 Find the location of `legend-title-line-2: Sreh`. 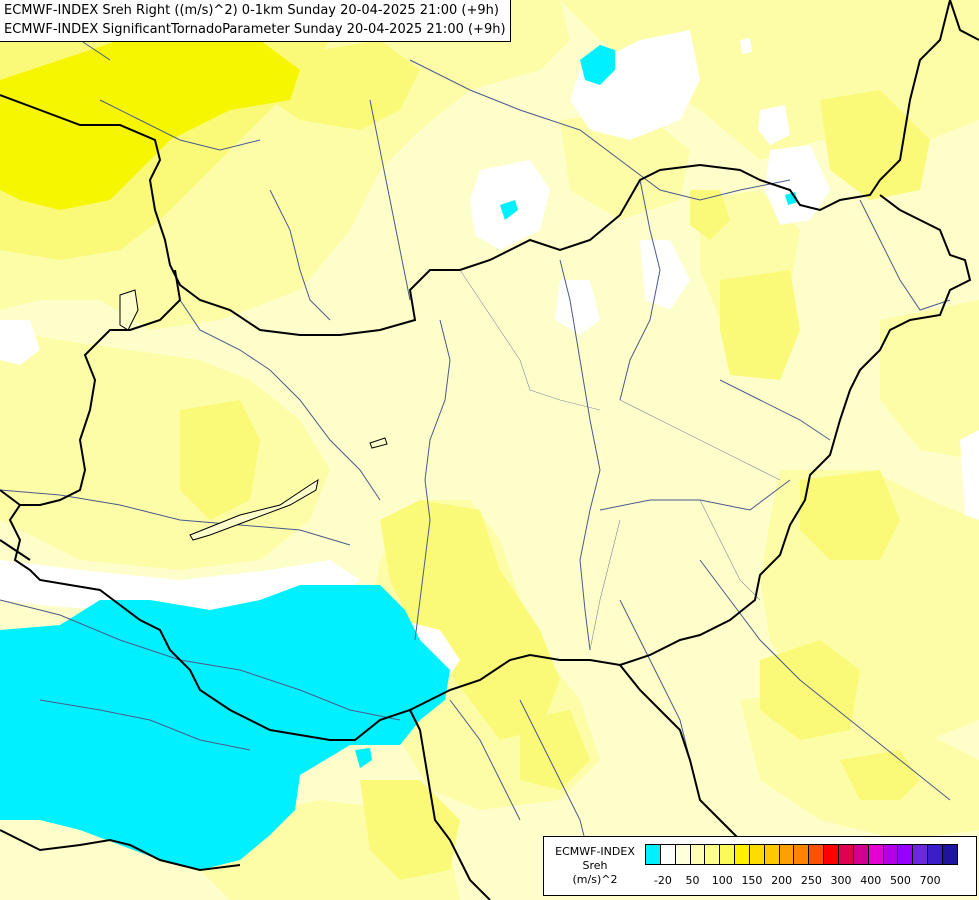

legend-title-line-2: Sreh is located at coordinates (595, 865).